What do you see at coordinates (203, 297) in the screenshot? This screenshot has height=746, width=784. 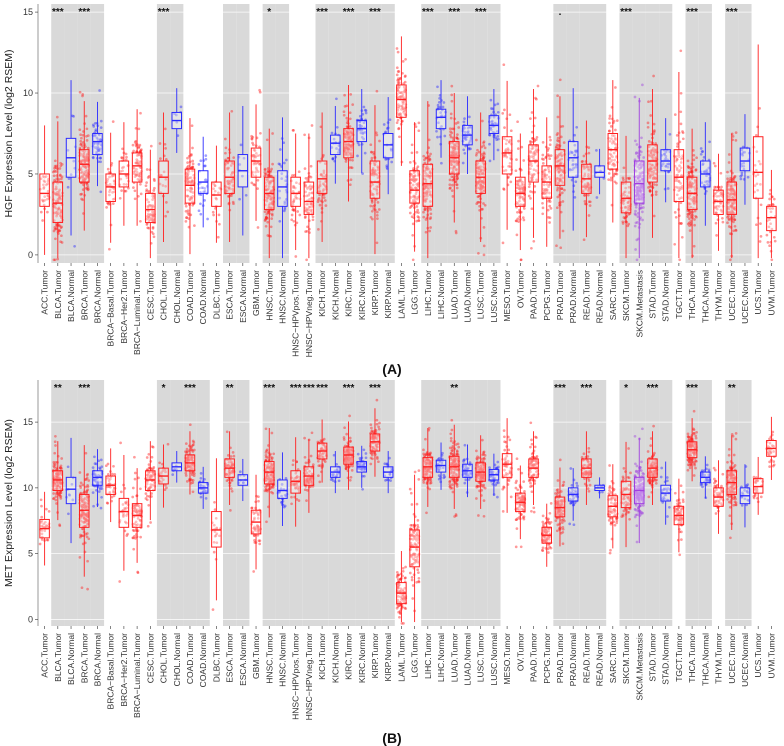 I see `x-tick-label: COAD.Normal` at bounding box center [203, 297].